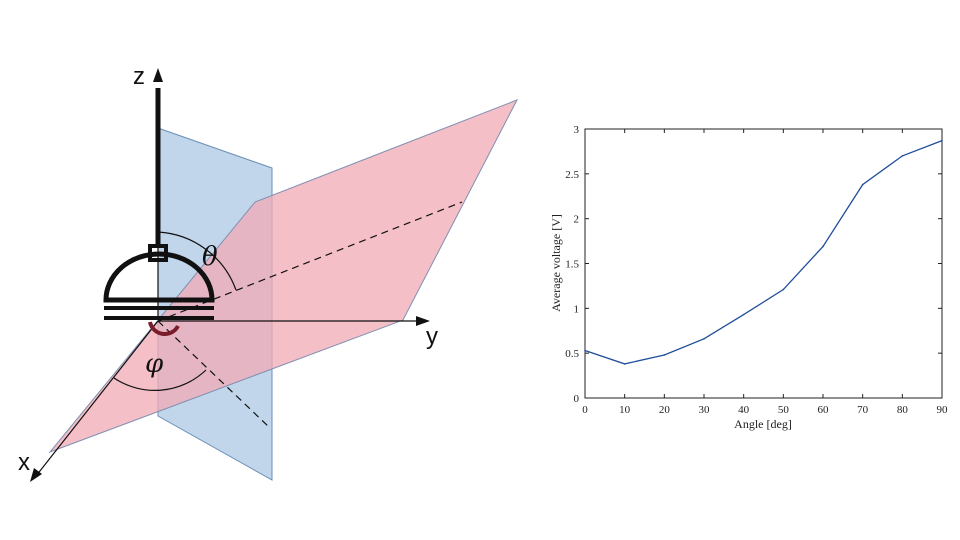  Describe the element at coordinates (24, 462) in the screenshot. I see `x-axis-label: x` at that location.